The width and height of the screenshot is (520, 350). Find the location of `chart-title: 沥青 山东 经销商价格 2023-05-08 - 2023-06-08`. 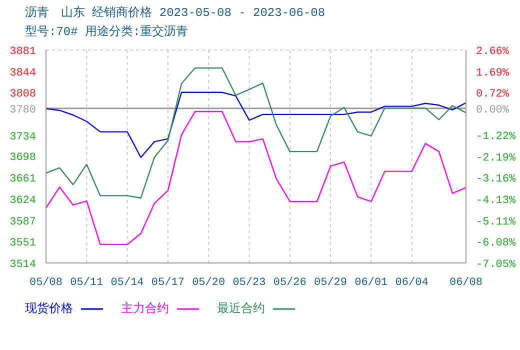

chart-title: 沥青 山东 经销商价格 2023-05-08 - 2023-06-08 is located at coordinates (175, 13).